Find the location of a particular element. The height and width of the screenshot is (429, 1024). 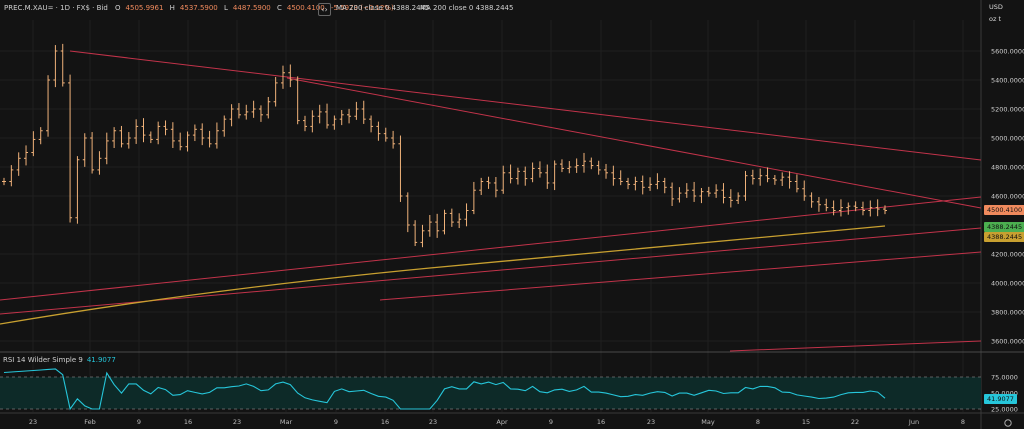

rsi-line is located at coordinates (444, 389).